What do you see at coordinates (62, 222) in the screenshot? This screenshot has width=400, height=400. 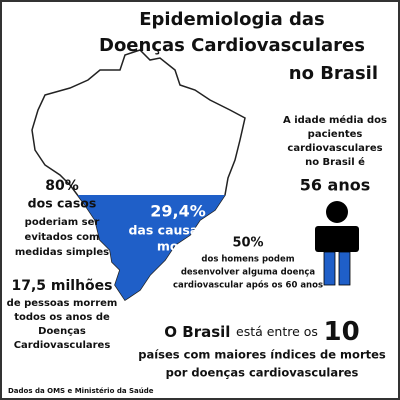 I see `prevent-text: poderiam ser` at bounding box center [62, 222].